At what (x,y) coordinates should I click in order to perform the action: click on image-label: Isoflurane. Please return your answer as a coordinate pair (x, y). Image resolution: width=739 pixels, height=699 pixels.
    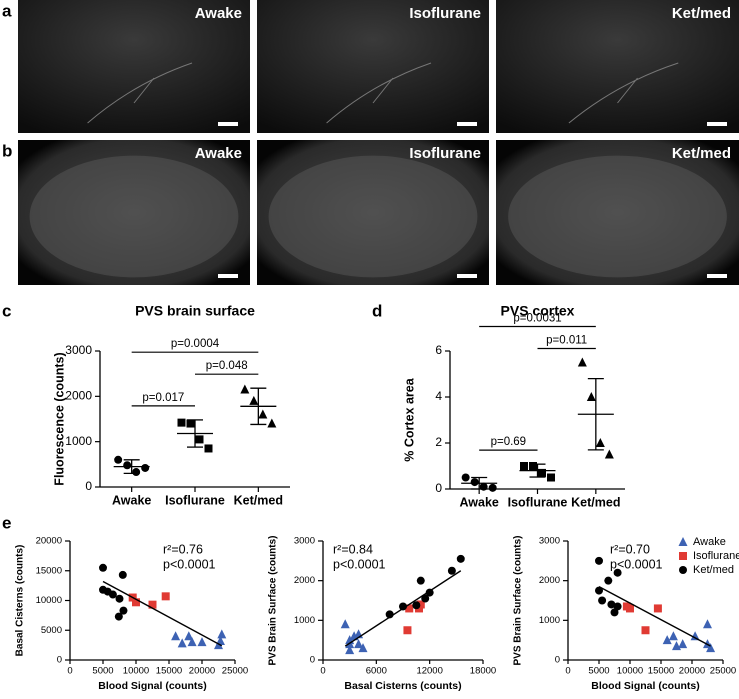
    Looking at the image, I should click on (445, 153).